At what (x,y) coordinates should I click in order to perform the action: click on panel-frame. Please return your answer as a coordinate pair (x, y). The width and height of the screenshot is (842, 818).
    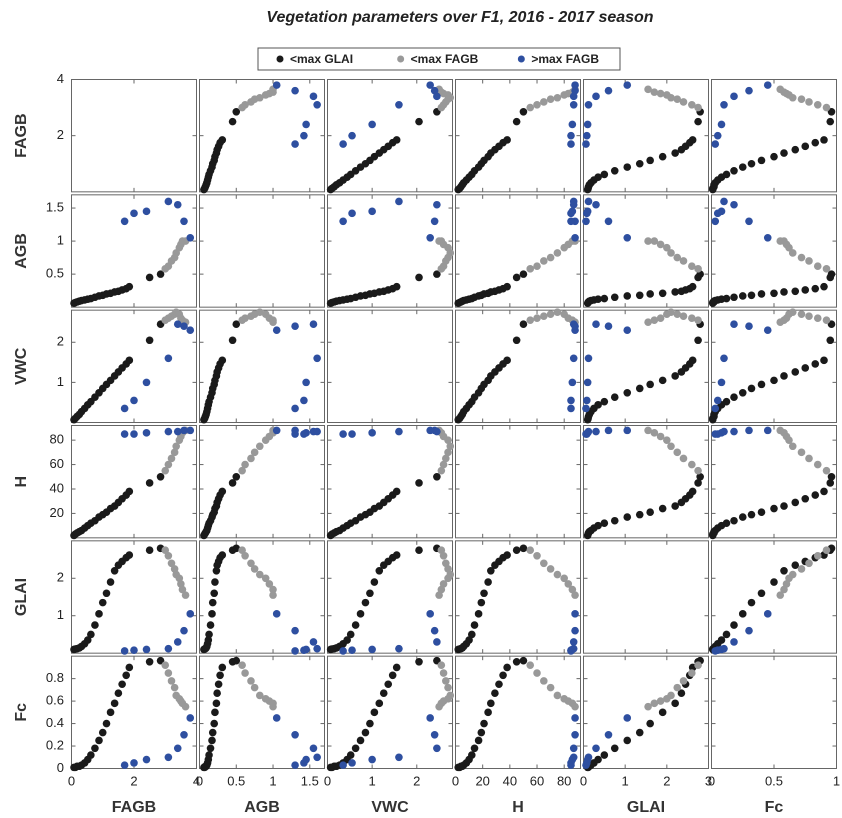
    Looking at the image, I should click on (518, 251).